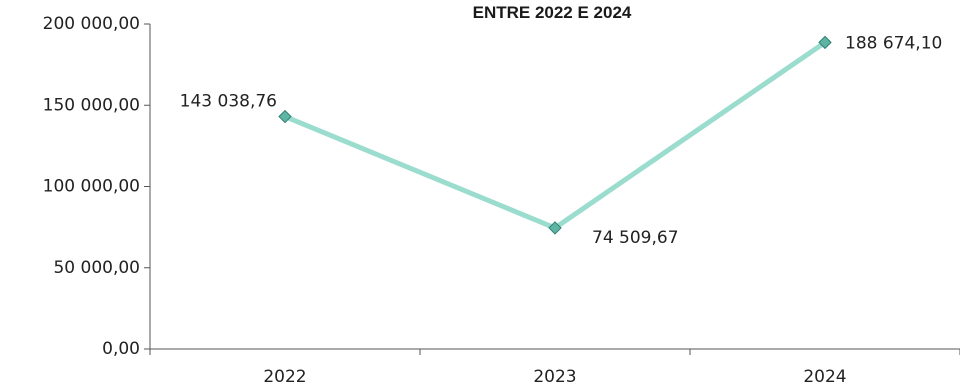  What do you see at coordinates (121, 349) in the screenshot?
I see `y-tick-label: 0,00` at bounding box center [121, 349].